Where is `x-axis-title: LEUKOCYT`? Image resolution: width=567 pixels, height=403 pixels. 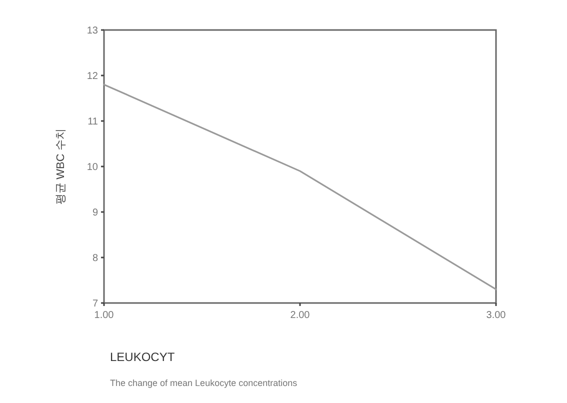
x-axis-title: LEUKOCYT is located at coordinates (143, 357).